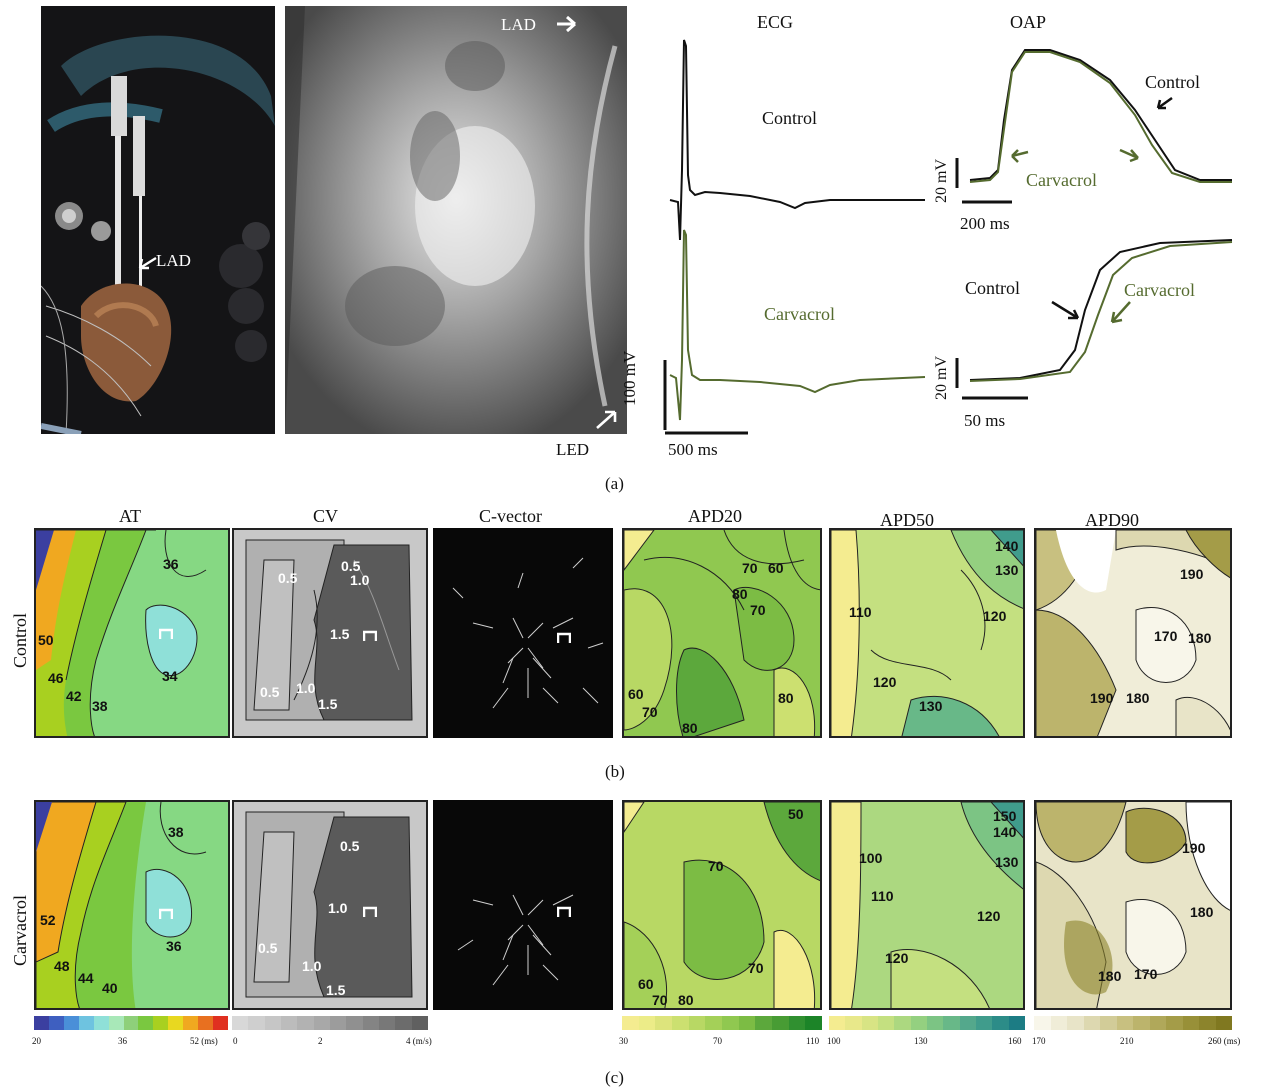 The height and width of the screenshot is (1092, 1265). I want to click on at-c-label: 34, so click(170, 676).